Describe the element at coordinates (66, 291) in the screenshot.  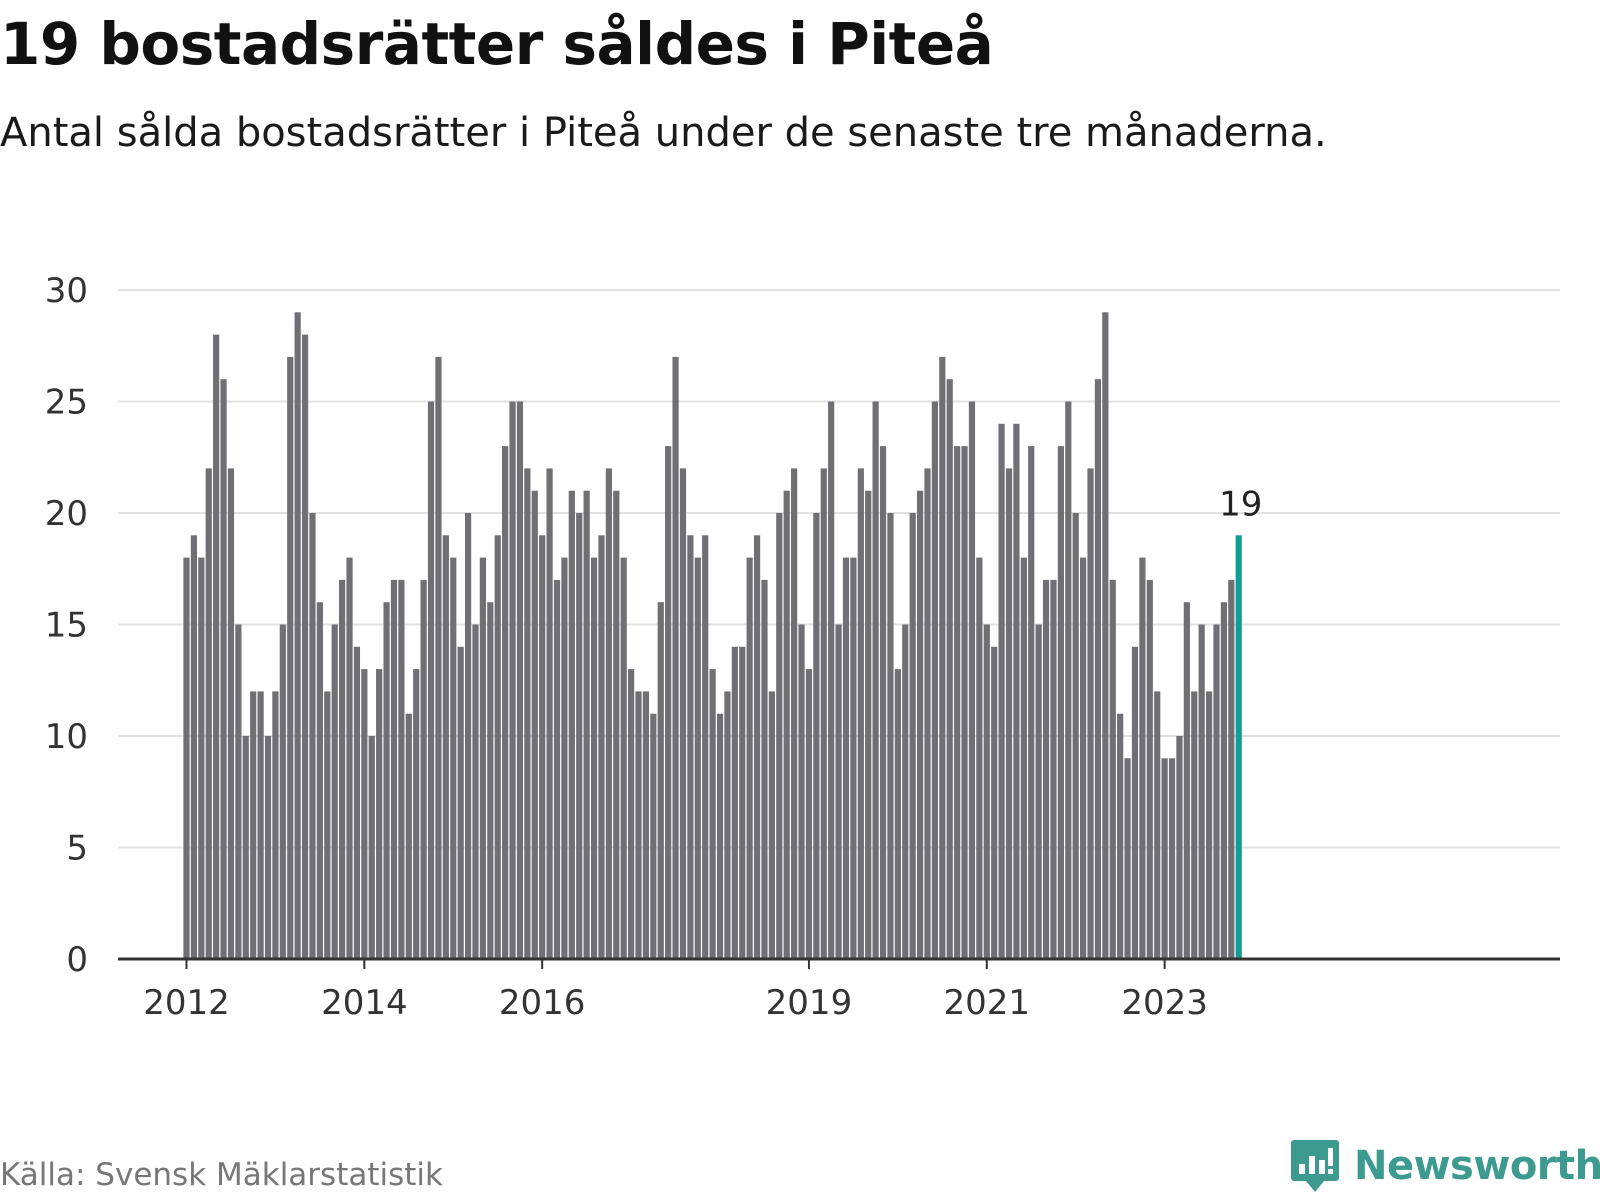
I see `y-tick-label: 30` at that location.